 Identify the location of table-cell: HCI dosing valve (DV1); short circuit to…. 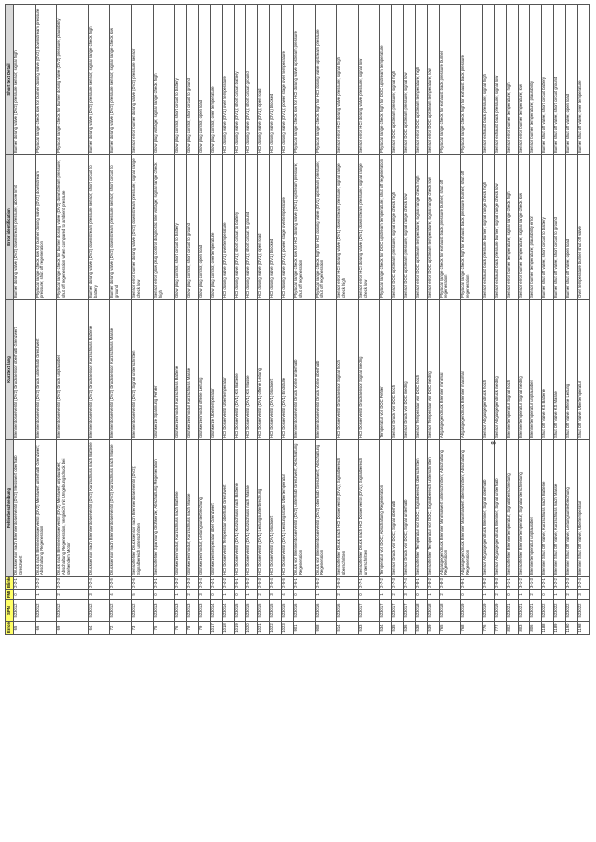
(240, 227).